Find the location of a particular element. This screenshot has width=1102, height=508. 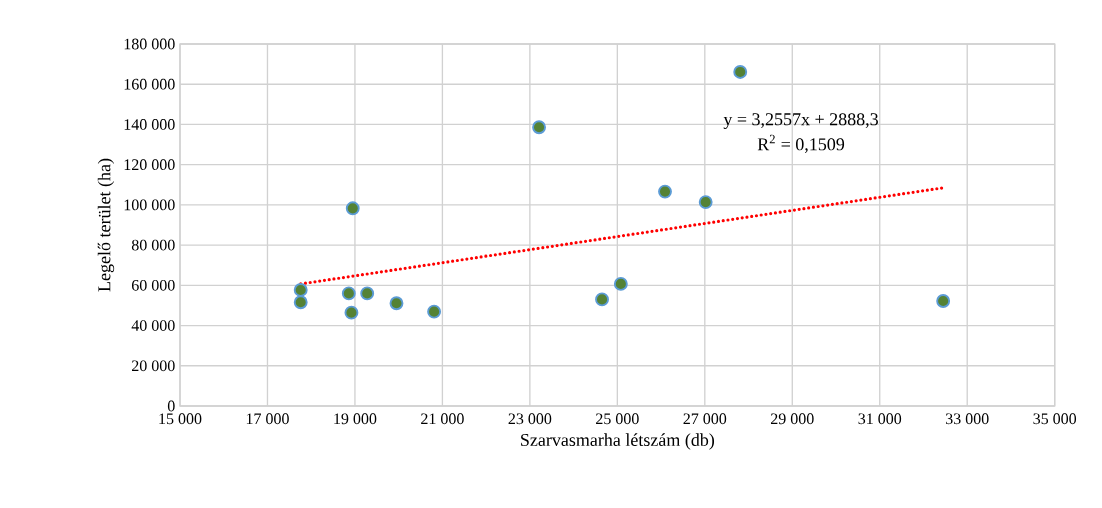

x-tick-label: 15 000 is located at coordinates (180, 419).